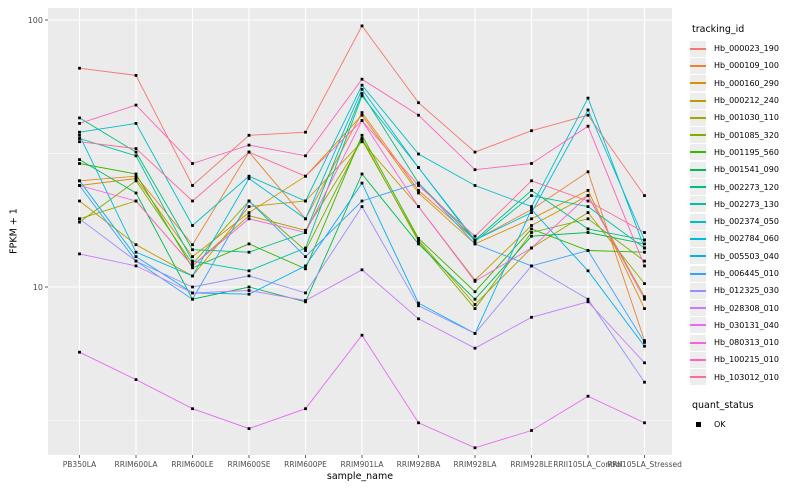 The width and height of the screenshot is (800, 500). I want to click on legend-item-label: Hb_030131_040, so click(746, 325).